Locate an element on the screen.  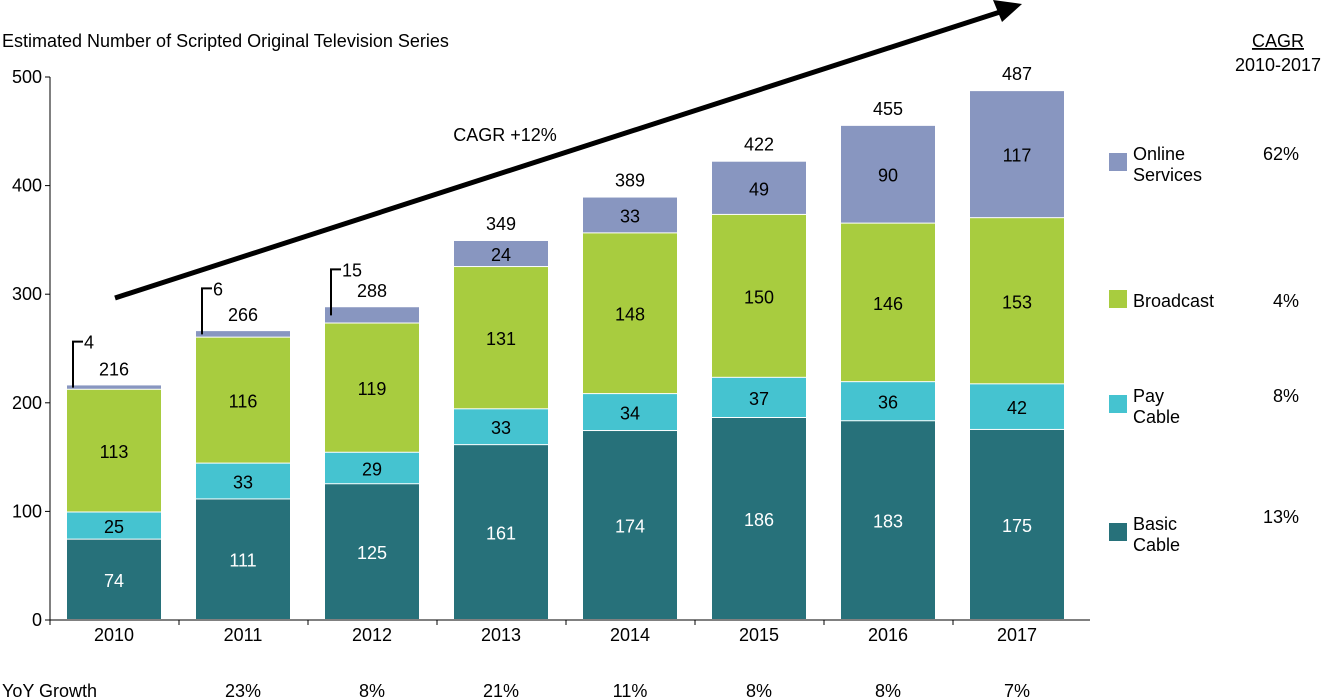
data-label: 29 is located at coordinates (372, 470).